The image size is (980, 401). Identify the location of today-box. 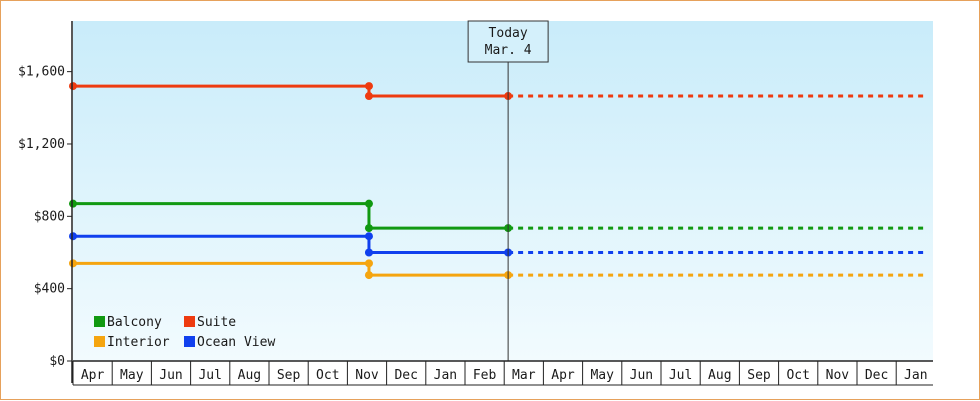
(508, 41).